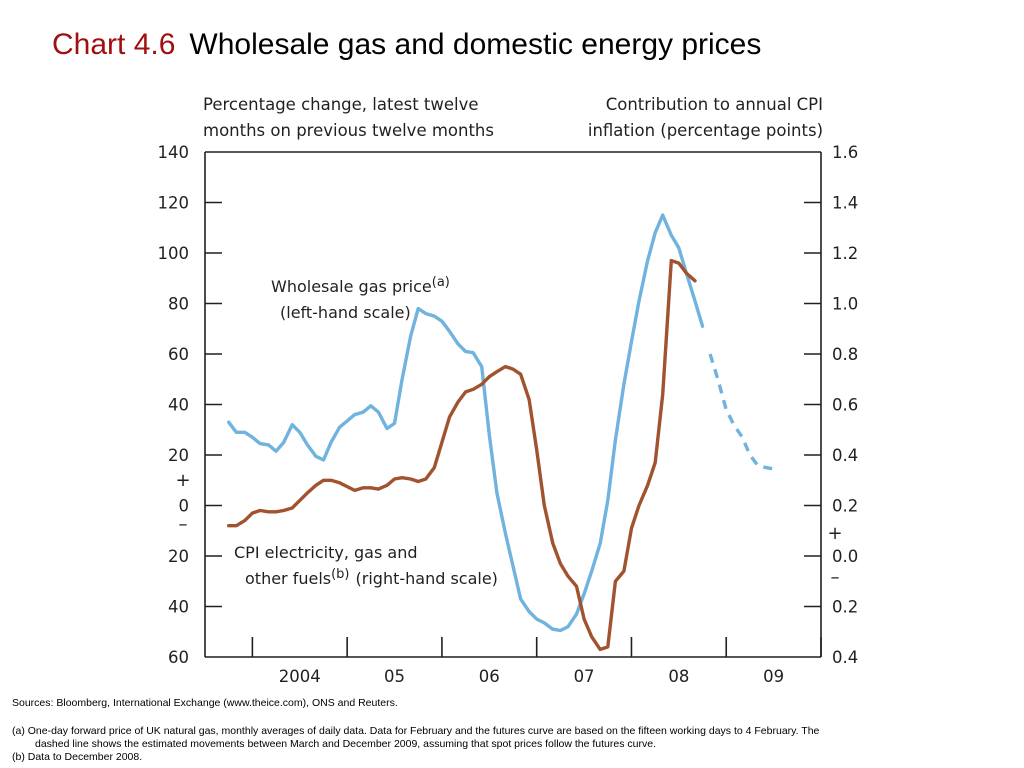 The width and height of the screenshot is (1024, 768). What do you see at coordinates (341, 104) in the screenshot?
I see `left-axis-label-line1: Percentage change, latest twelve` at bounding box center [341, 104].